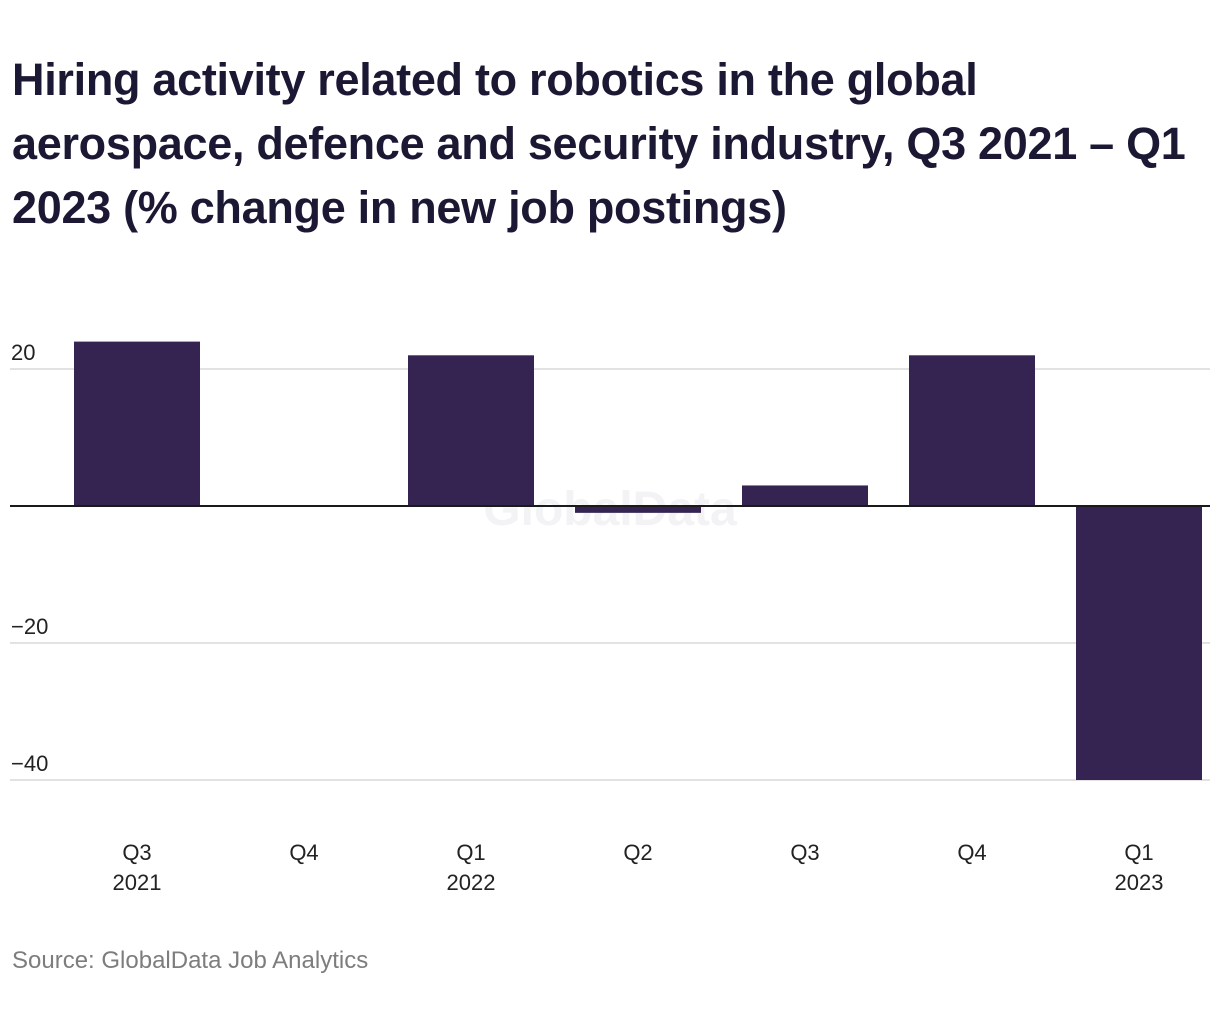  What do you see at coordinates (190, 960) in the screenshot?
I see `source-note: Source: GlobalData Job Analytics` at bounding box center [190, 960].